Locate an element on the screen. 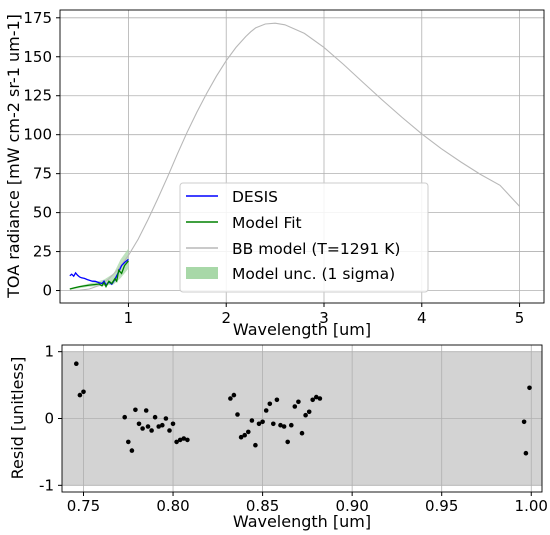 This screenshot has width=550, height=535. radiance-y-axis-label: TOA radiance [mW cm-2 sr-1 um-1] is located at coordinates (13, 156).